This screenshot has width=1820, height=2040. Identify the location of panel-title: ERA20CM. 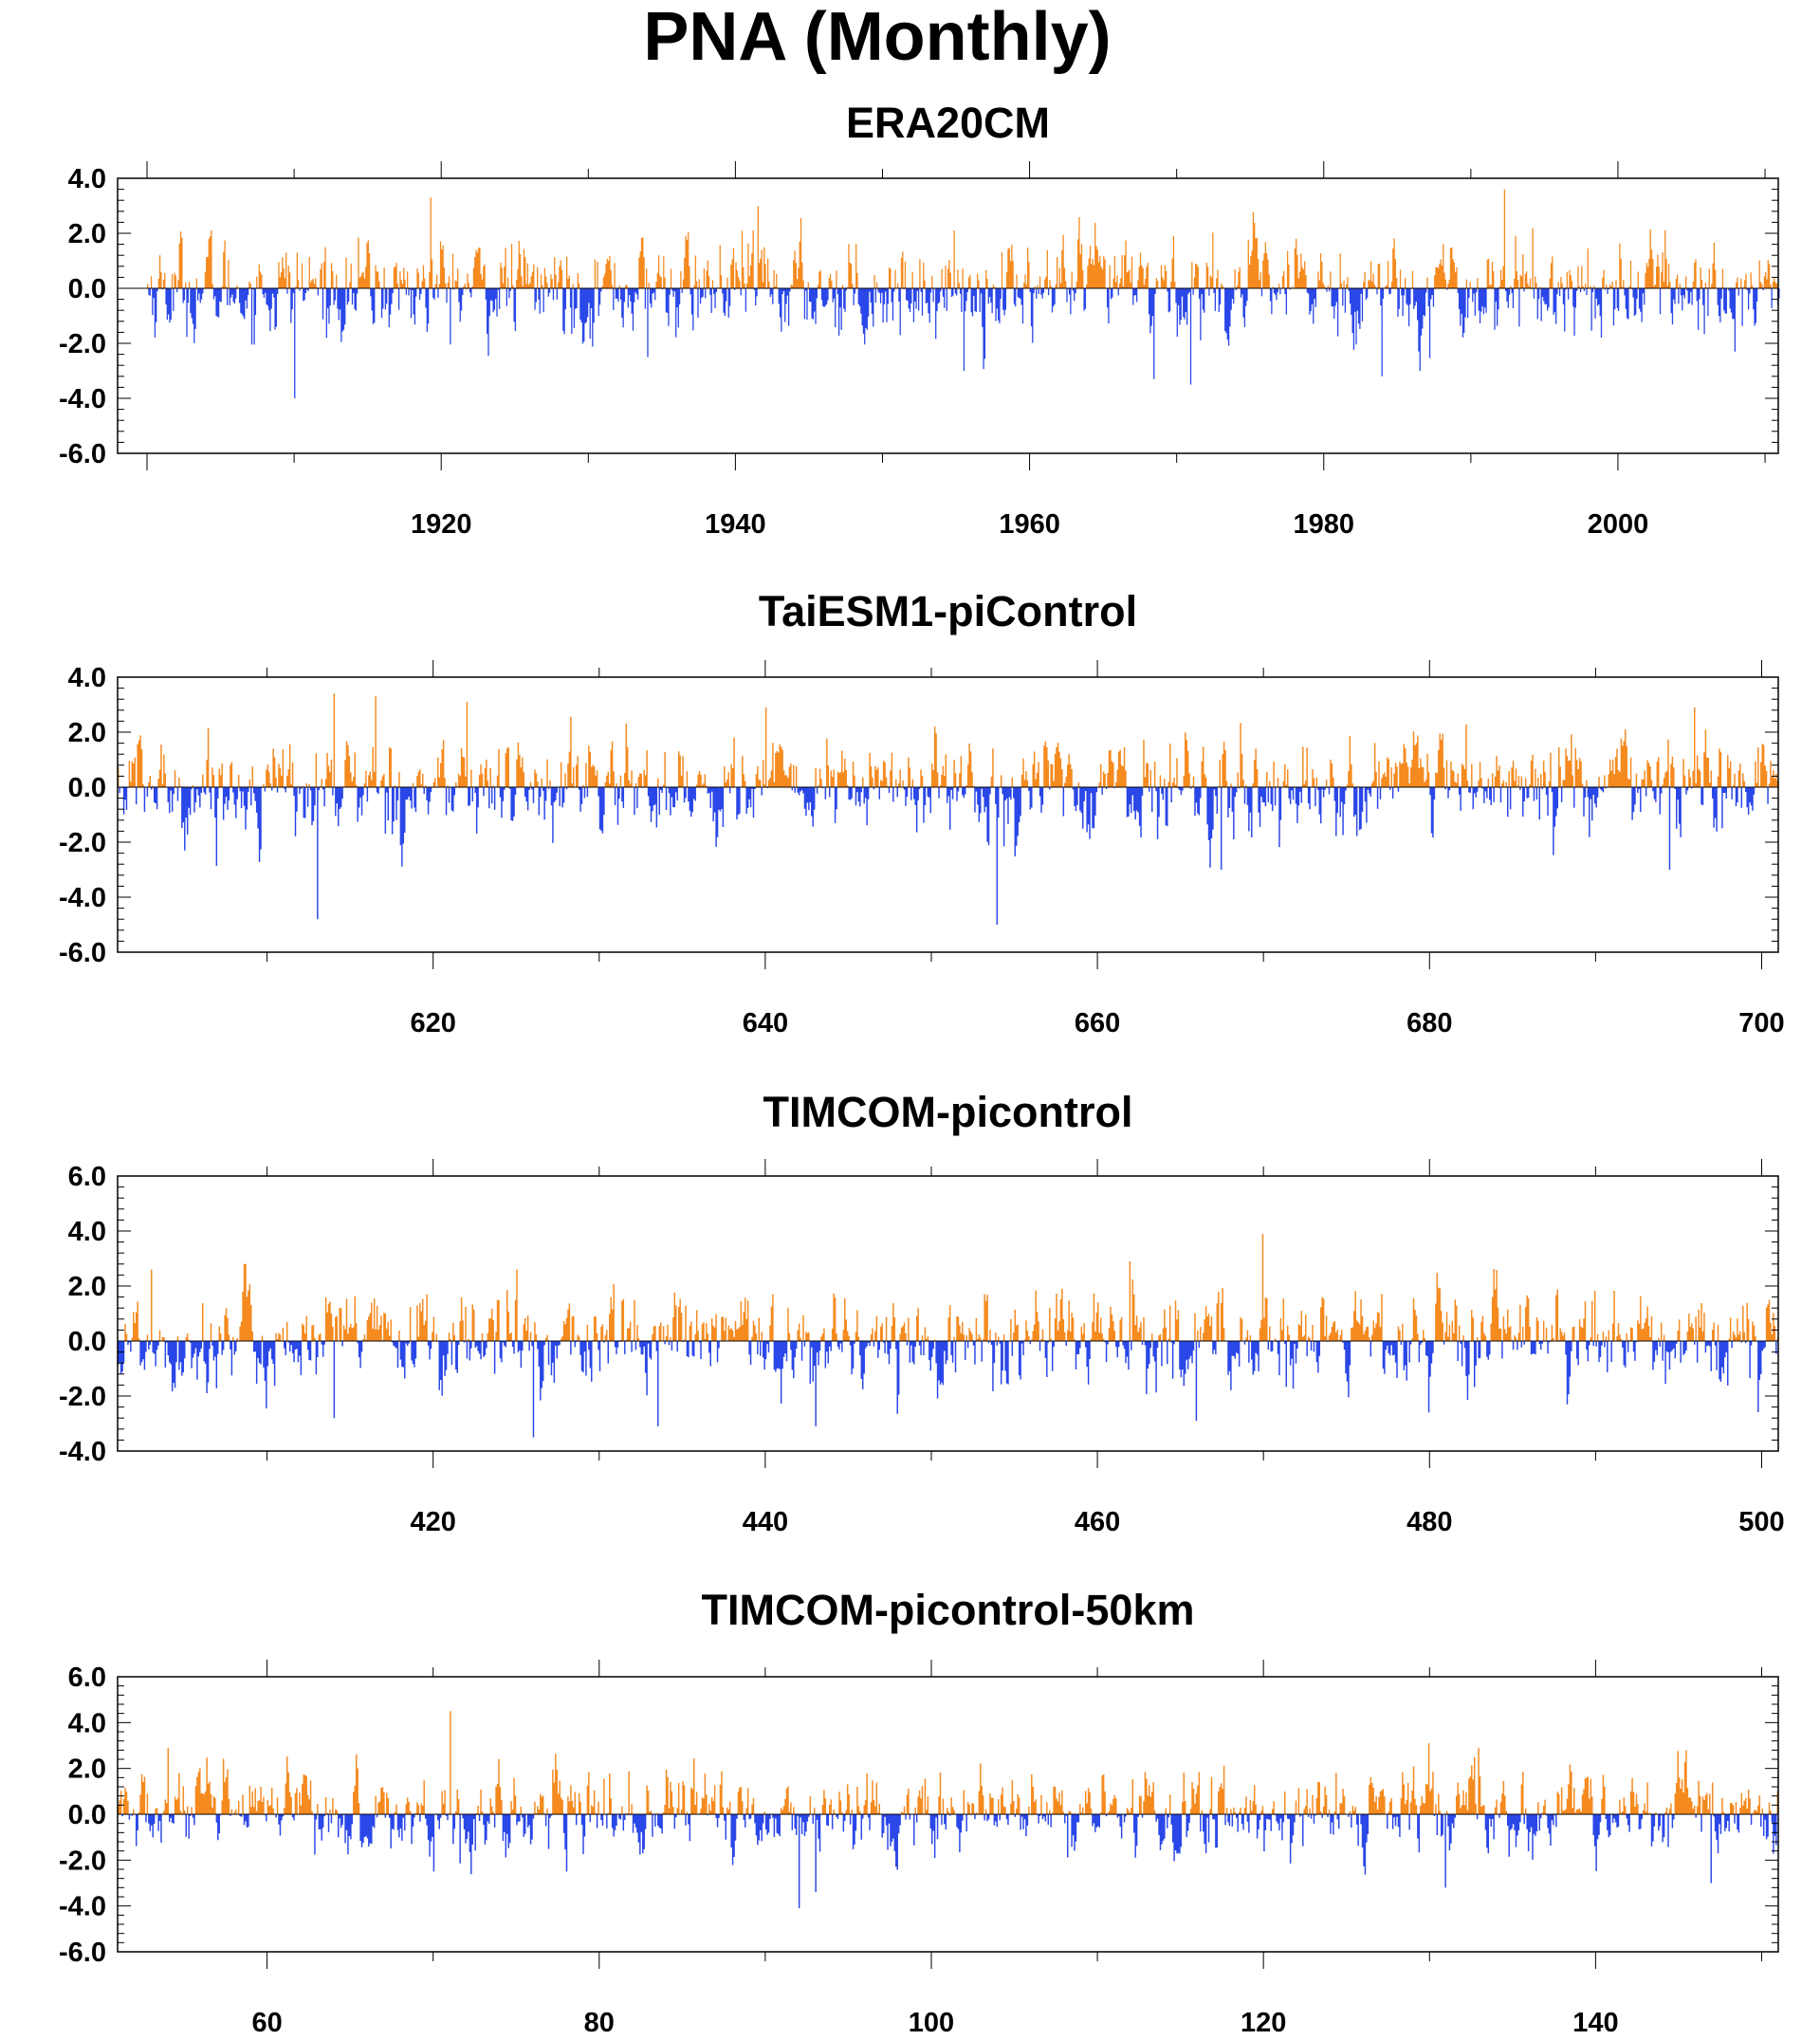
(948, 123).